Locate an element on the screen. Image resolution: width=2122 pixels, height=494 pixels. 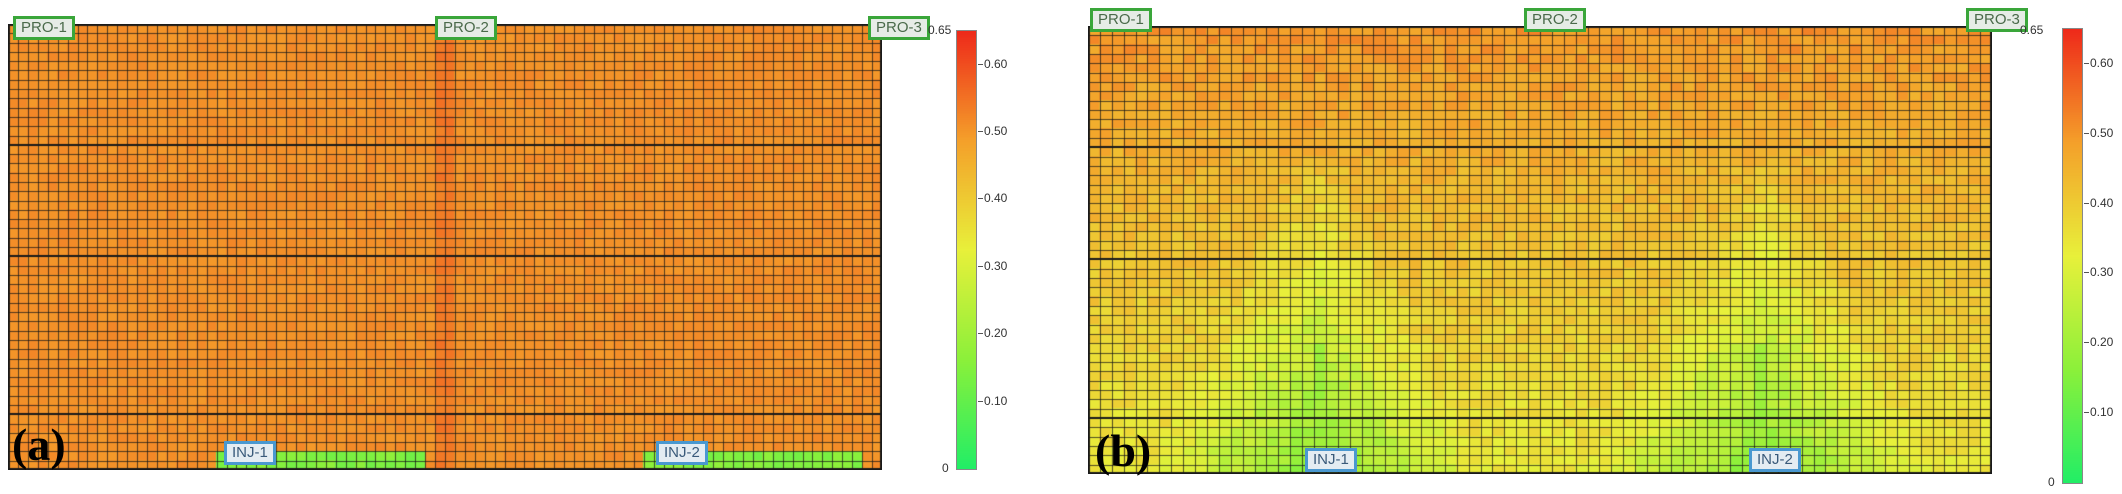
panel-label-a: (a) is located at coordinates (39, 444).